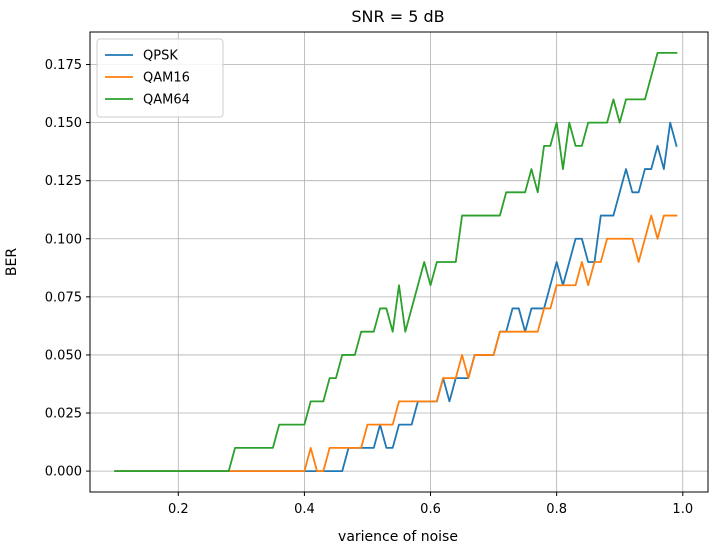 Image resolution: width=713 pixels, height=546 pixels. What do you see at coordinates (67, 269) in the screenshot?
I see `y-axis-ticks: 0.000 0.025 0.050 0.075 0.100 0.125 0.150 0.175` at bounding box center [67, 269].